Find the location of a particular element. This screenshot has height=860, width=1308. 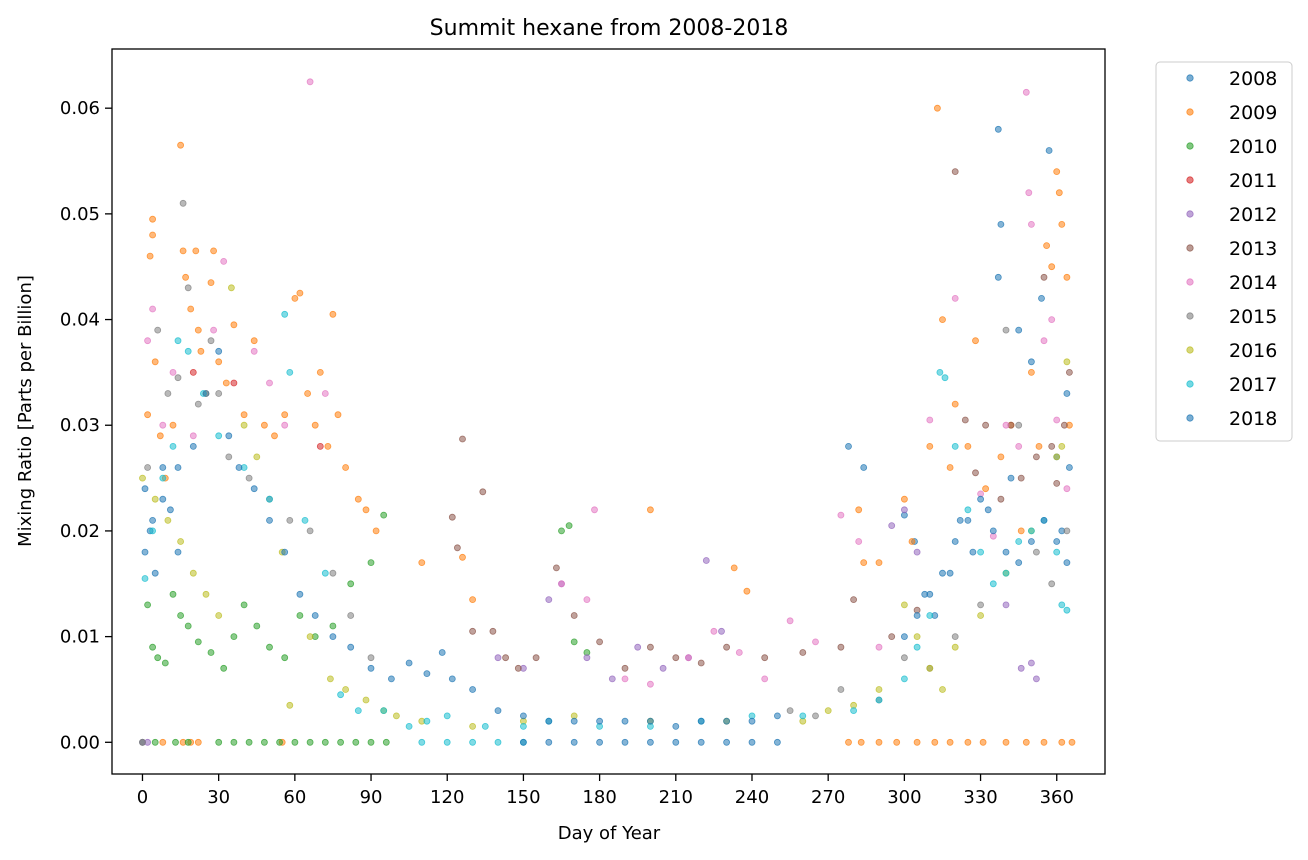

legend-box is located at coordinates (1224, 251).